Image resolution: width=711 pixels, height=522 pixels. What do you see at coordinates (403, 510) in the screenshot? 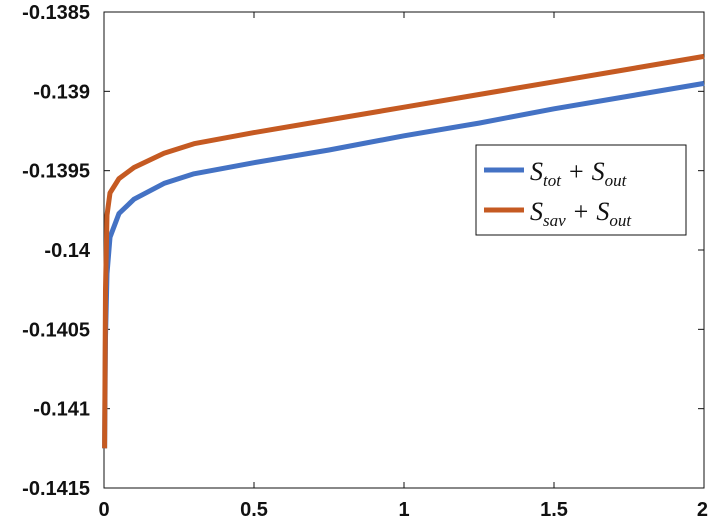
I see `x-tick-label: 1` at bounding box center [403, 510].